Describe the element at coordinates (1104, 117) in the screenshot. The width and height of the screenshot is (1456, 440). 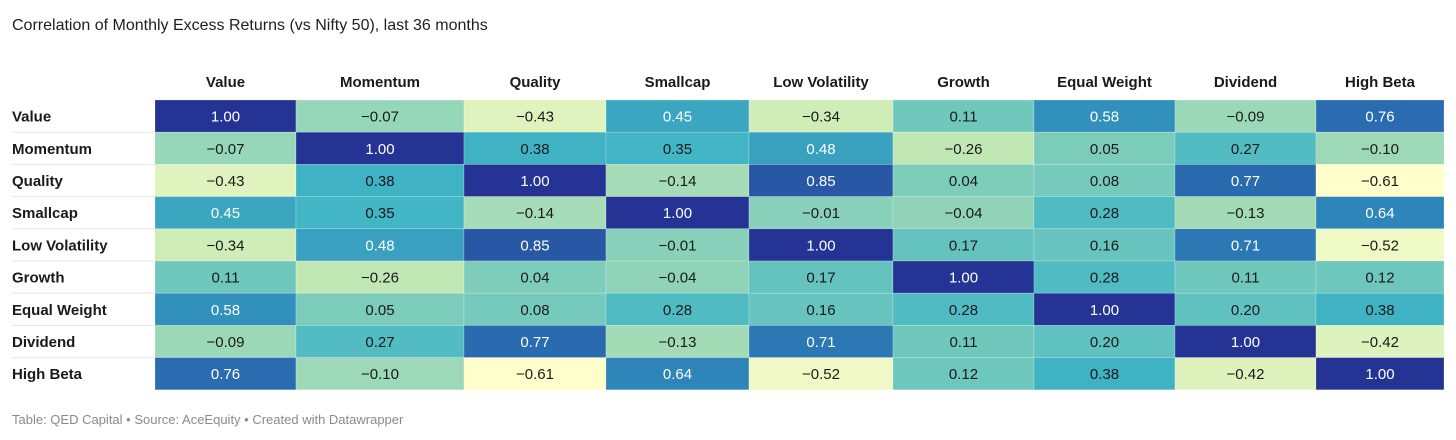
I see `cell-value-label: 0.58` at that location.